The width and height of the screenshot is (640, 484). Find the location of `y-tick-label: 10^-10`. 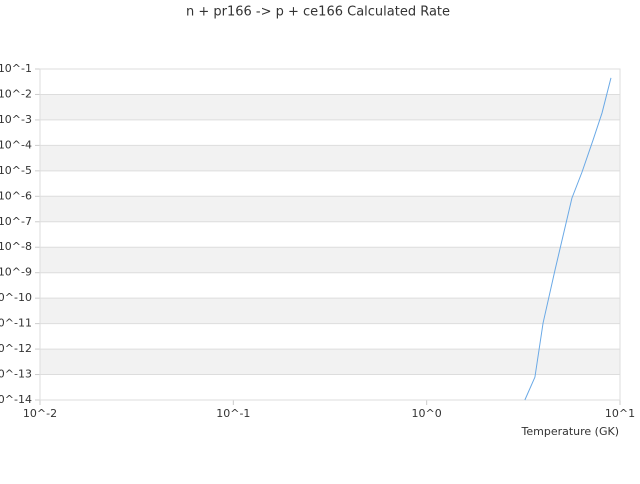

y-tick-label: 10^-10 is located at coordinates (16, 297).